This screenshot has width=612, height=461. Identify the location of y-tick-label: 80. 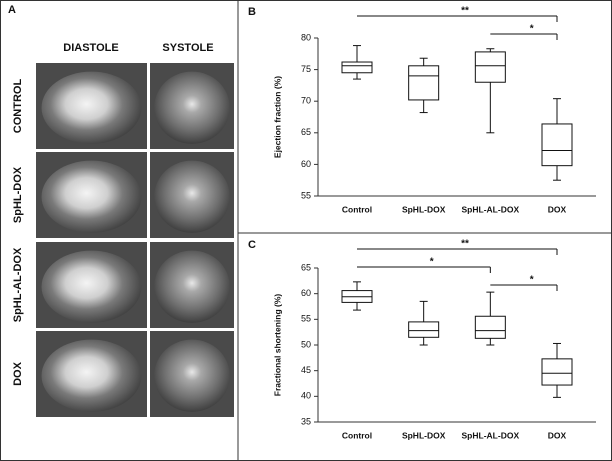
(306, 37).